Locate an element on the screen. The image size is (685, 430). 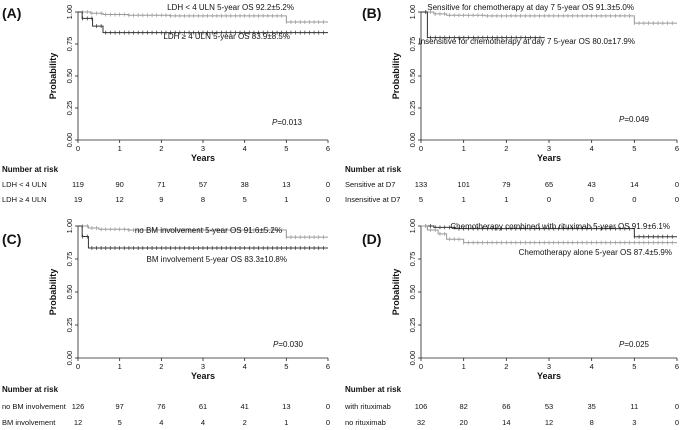
risk-count: 126 is located at coordinates (78, 406).